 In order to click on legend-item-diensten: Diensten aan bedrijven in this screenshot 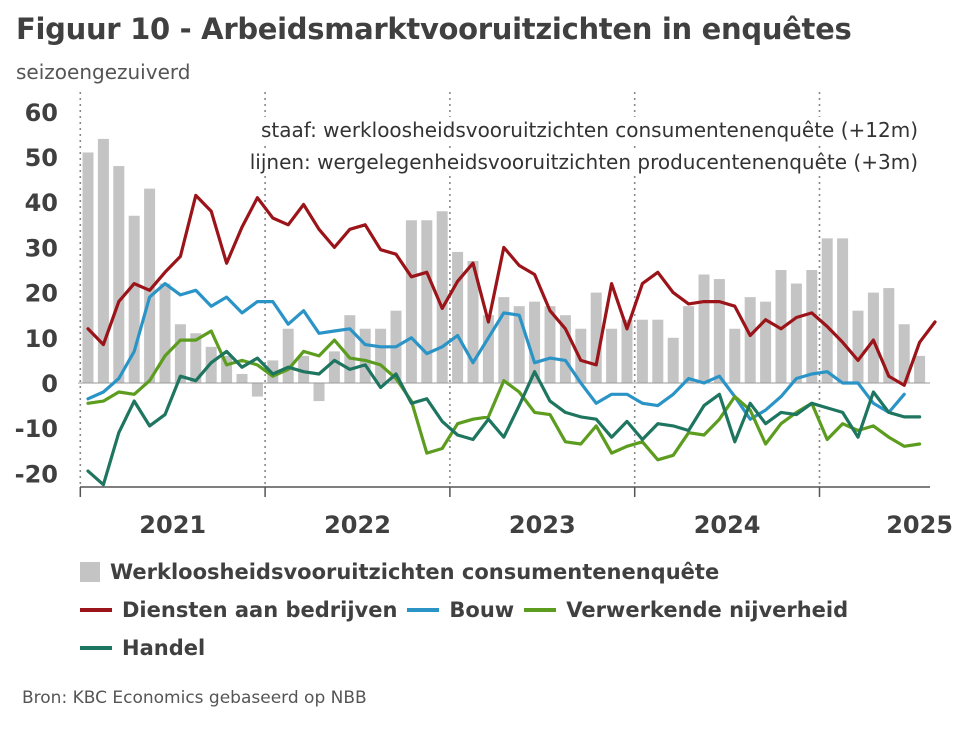, I will do `click(238, 610)`.